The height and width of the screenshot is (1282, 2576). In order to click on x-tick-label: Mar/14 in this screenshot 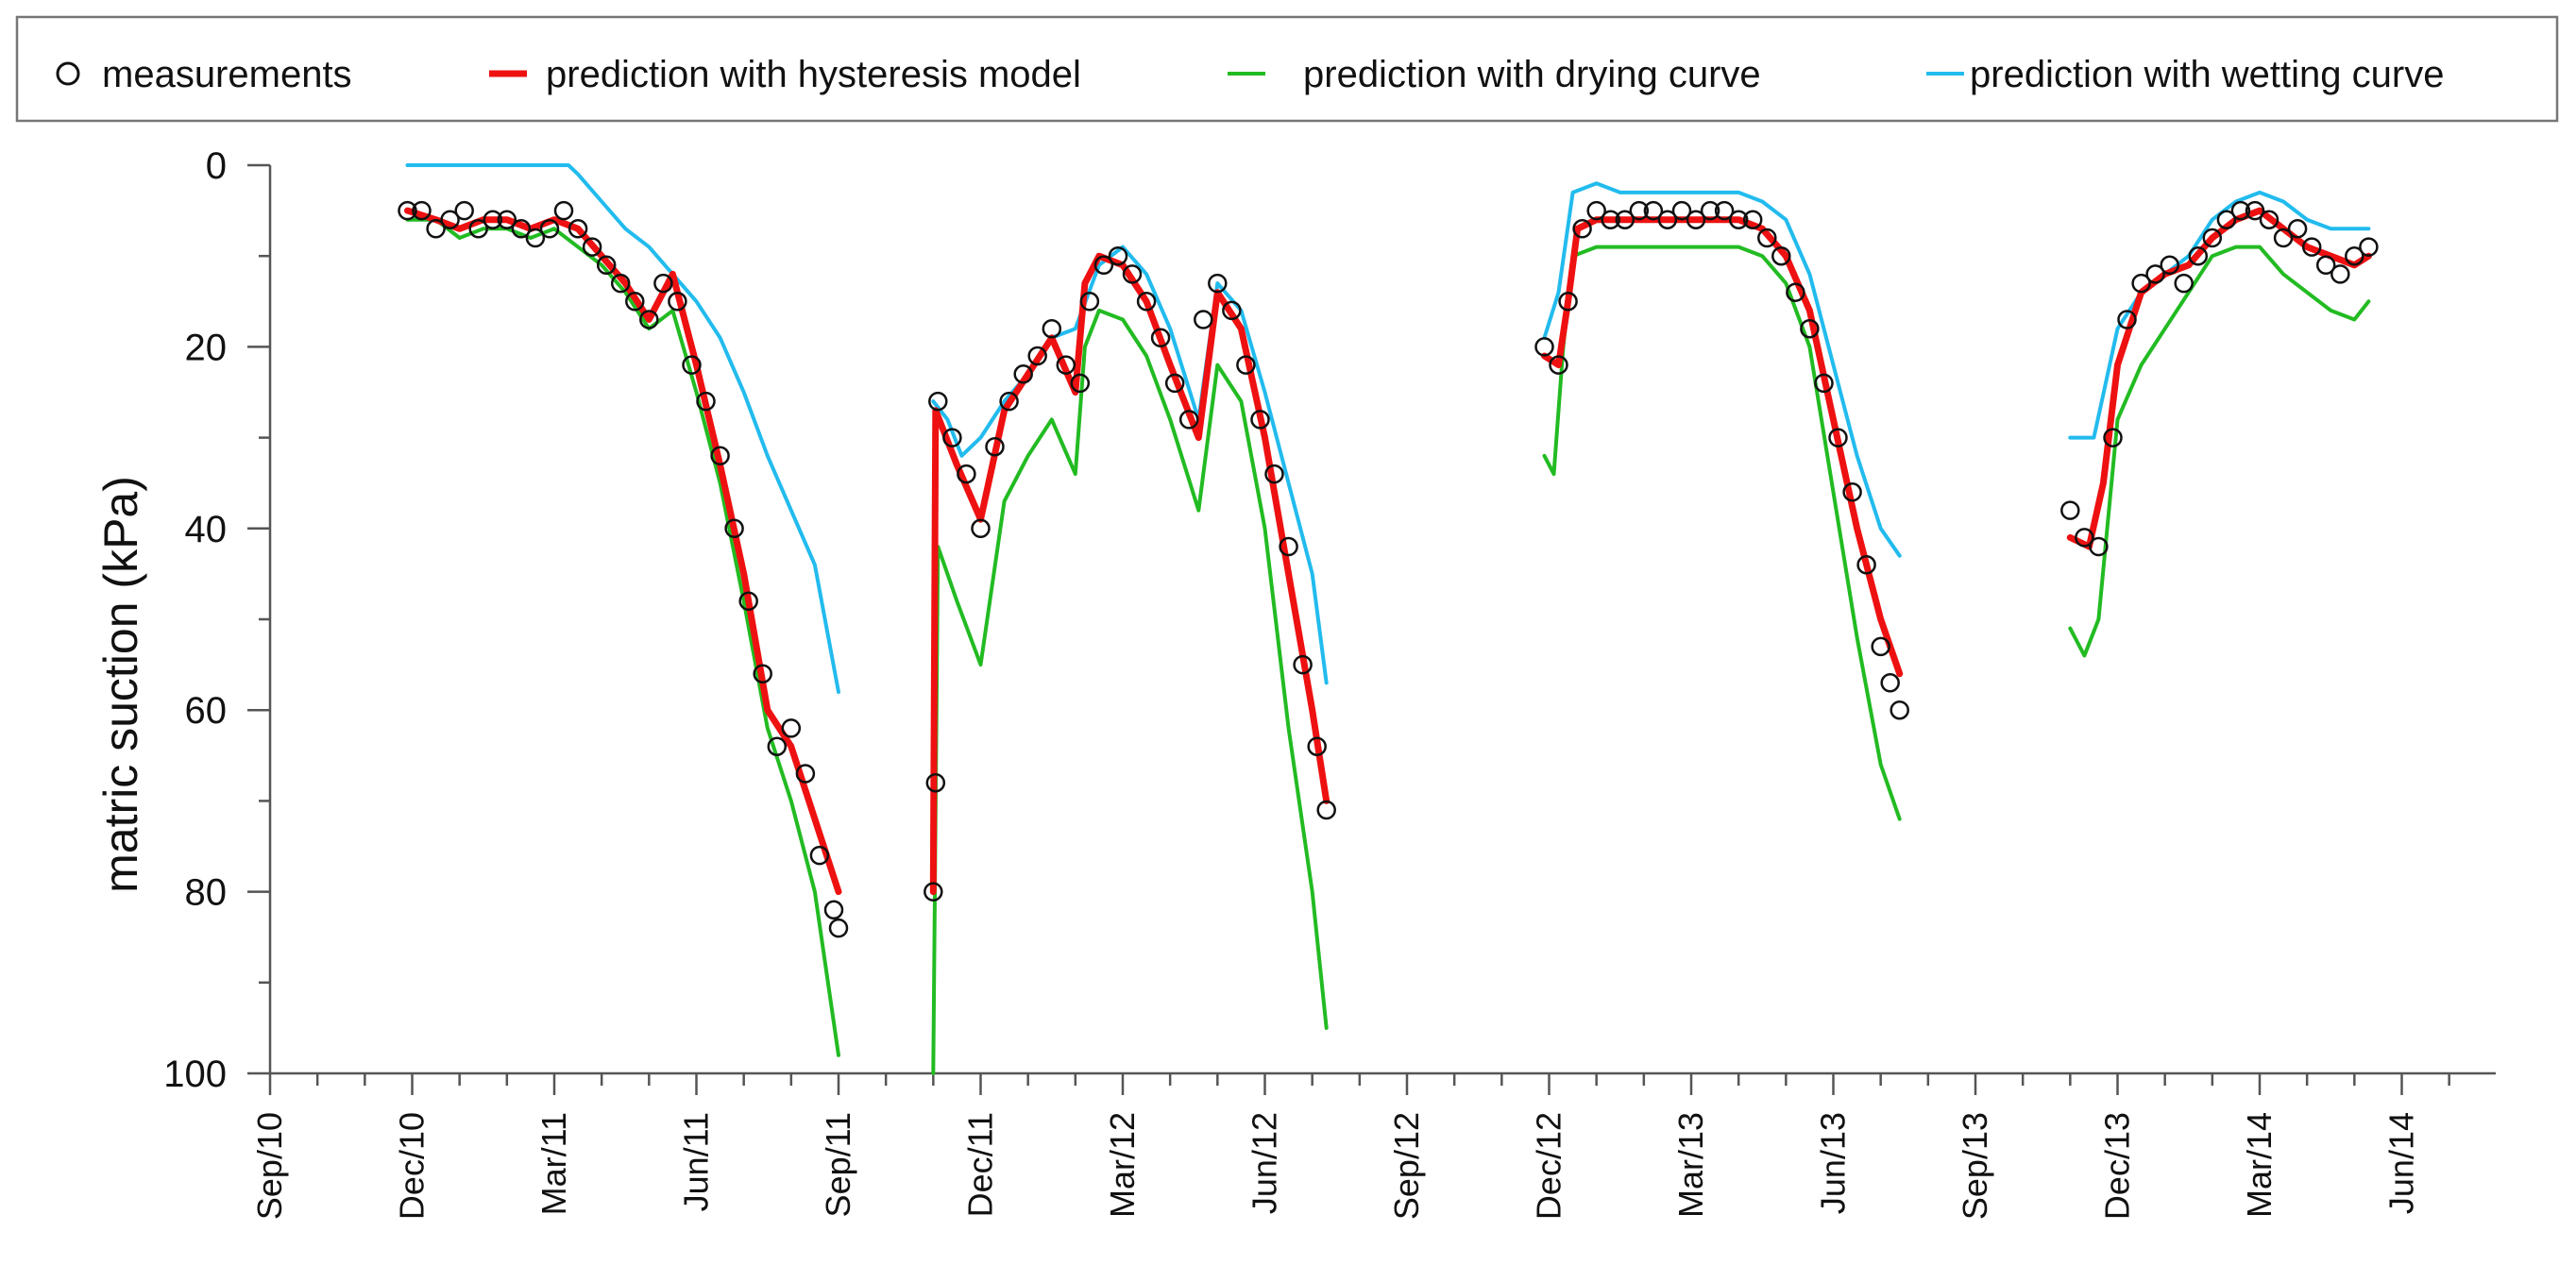, I will do `click(2259, 1165)`.